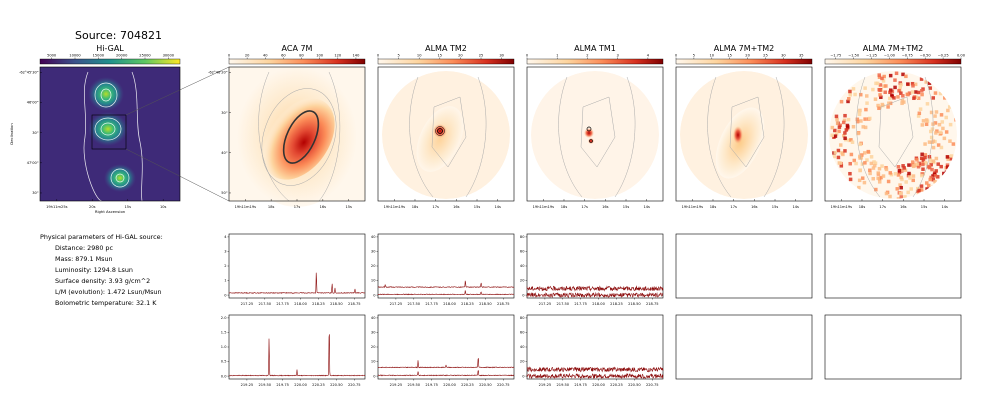 This screenshot has width=1000, height=405. I want to click on spectrum-xtick-label: 218.25, so click(467, 304).